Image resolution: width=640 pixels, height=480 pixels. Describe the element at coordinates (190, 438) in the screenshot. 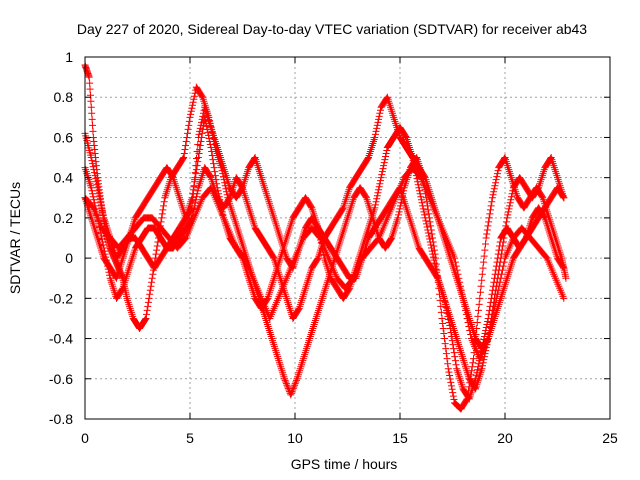

I see `x-tick-label: 5` at that location.